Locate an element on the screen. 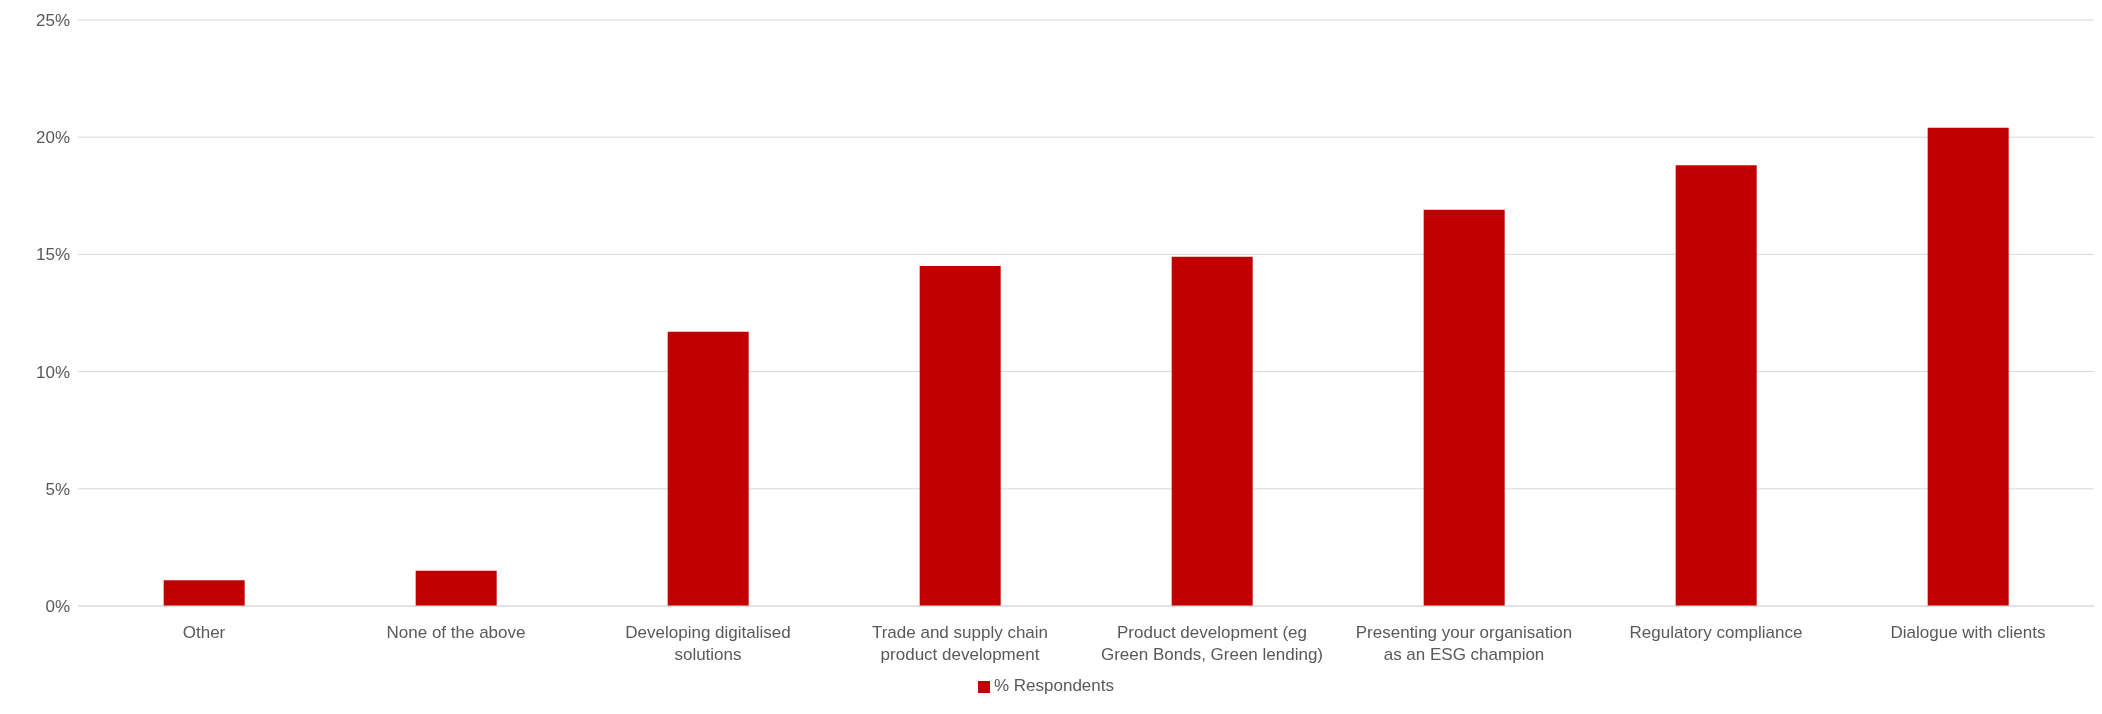 Image resolution: width=2102 pixels, height=714 pixels. x-tick-label: Trade and supply chain product development is located at coordinates (960, 643).